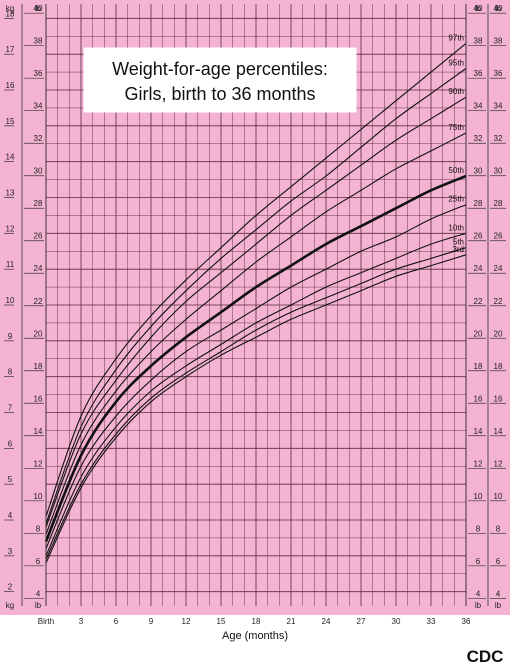  I want to click on curve-label-50th: 50th, so click(456, 170).